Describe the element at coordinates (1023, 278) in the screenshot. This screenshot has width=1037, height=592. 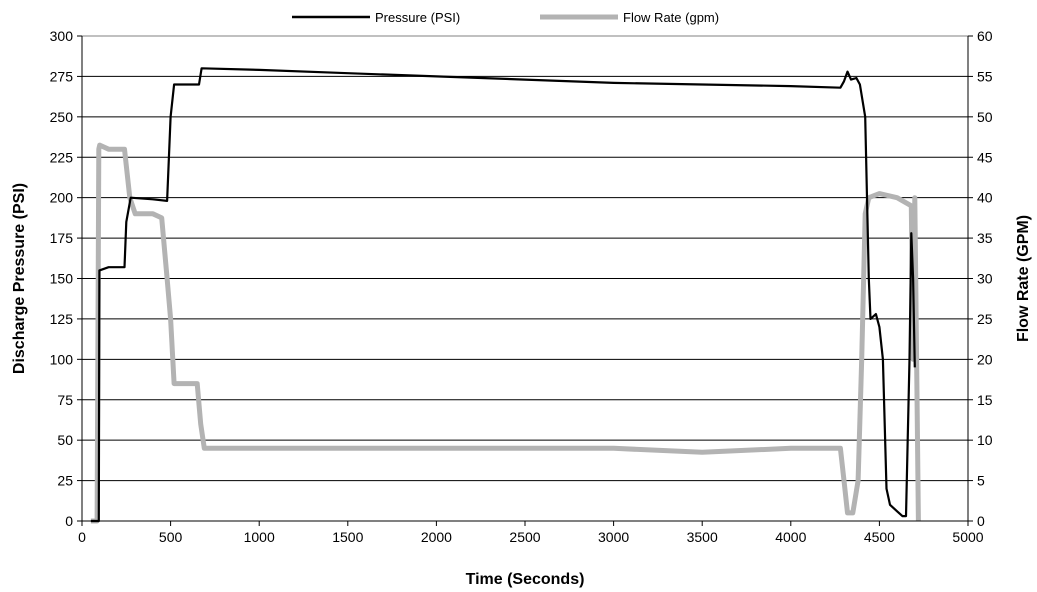
I see `y-axis-title-right: Flow Rate (GPM)` at that location.